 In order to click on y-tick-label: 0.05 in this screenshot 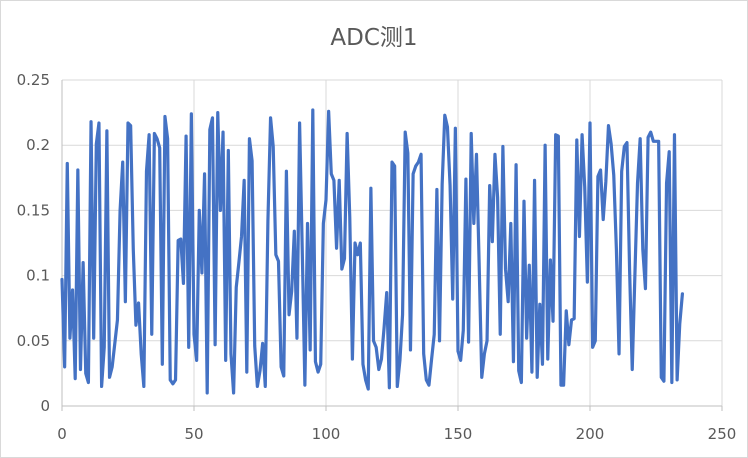, I will do `click(33, 341)`.